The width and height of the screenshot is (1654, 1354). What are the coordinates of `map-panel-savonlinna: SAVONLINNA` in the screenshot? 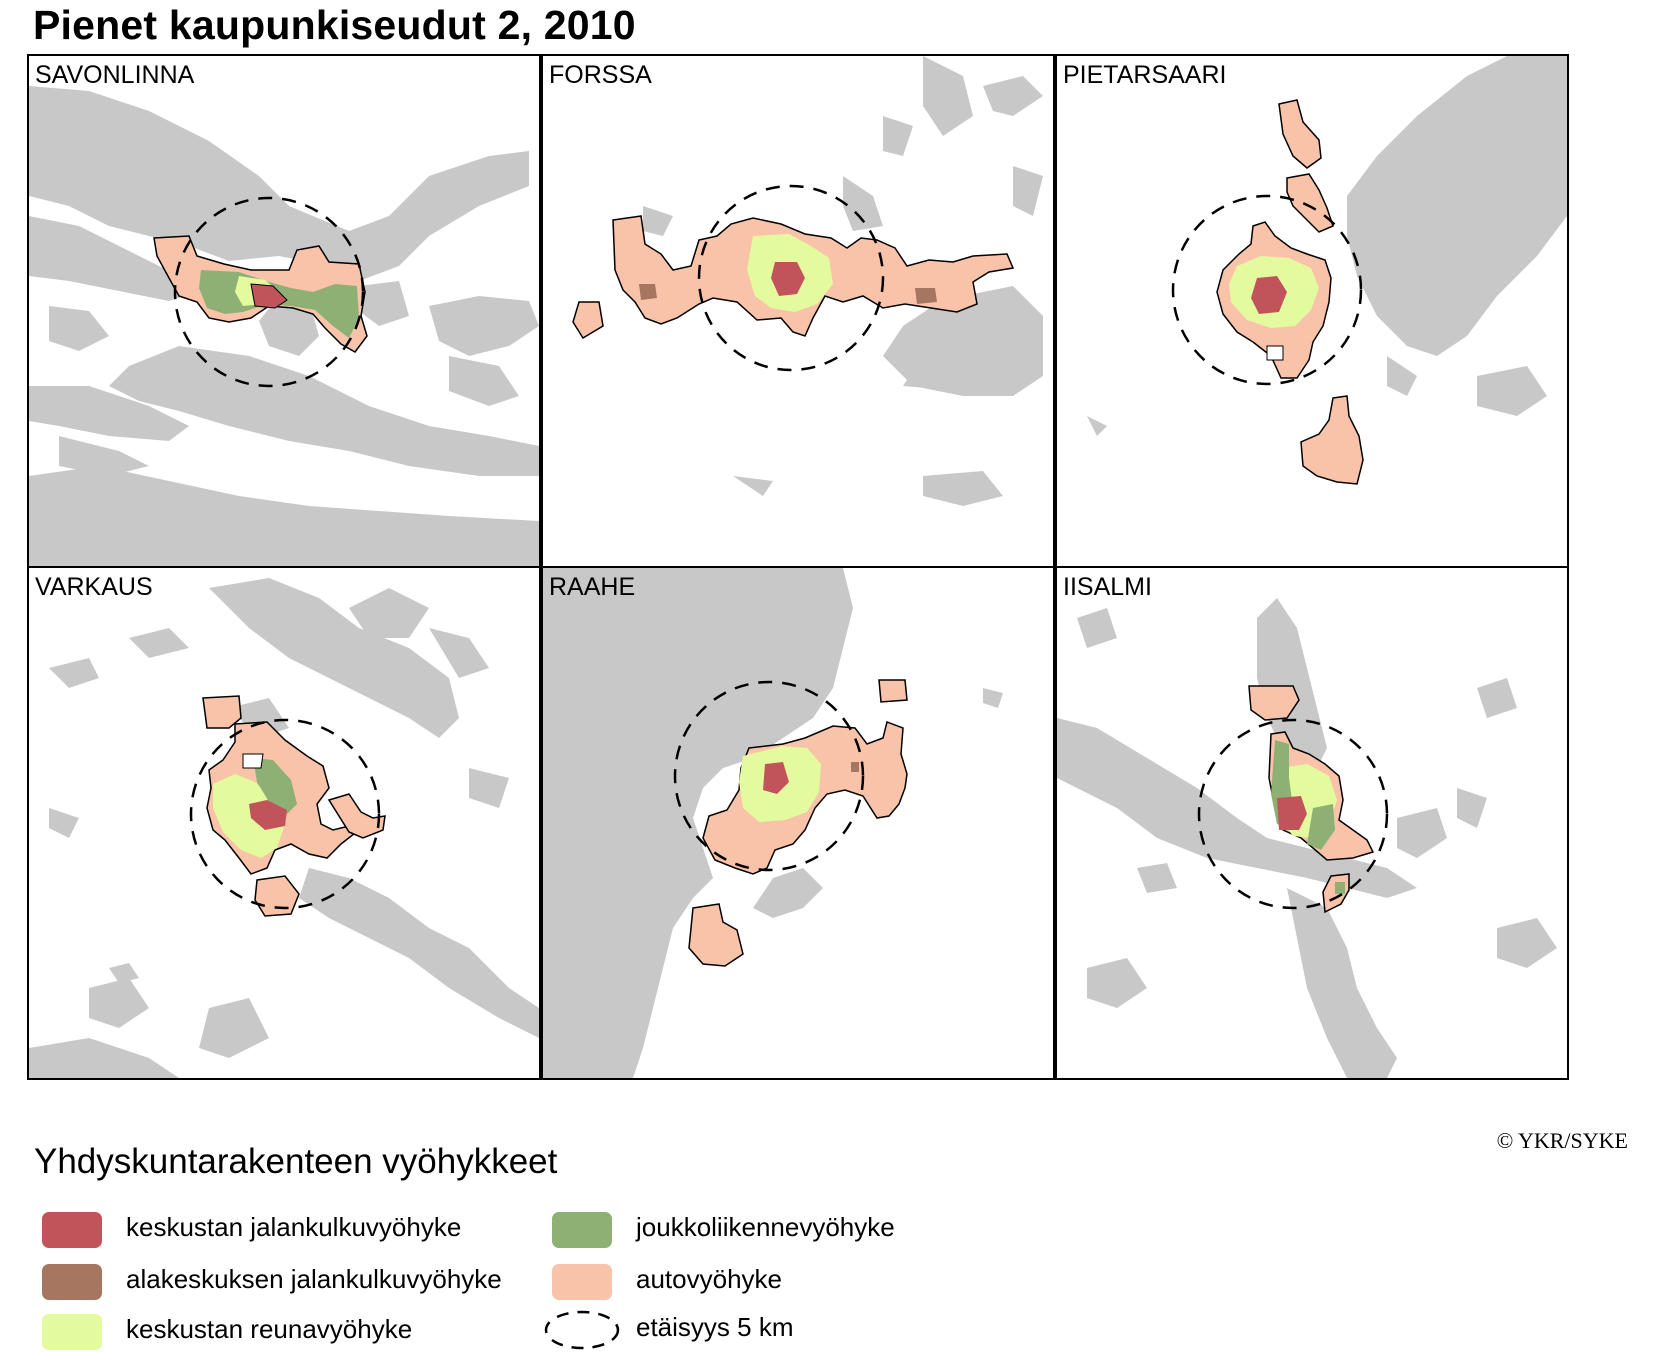 It's located at (284, 311).